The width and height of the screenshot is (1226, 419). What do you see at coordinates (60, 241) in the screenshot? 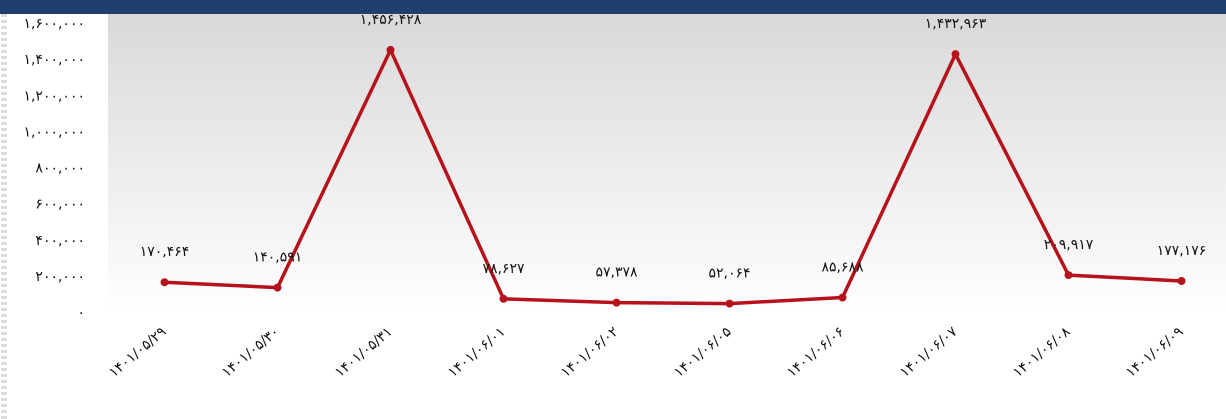
I see `y-tick-label: ۴۰۰,۰۰۰` at bounding box center [60, 241].